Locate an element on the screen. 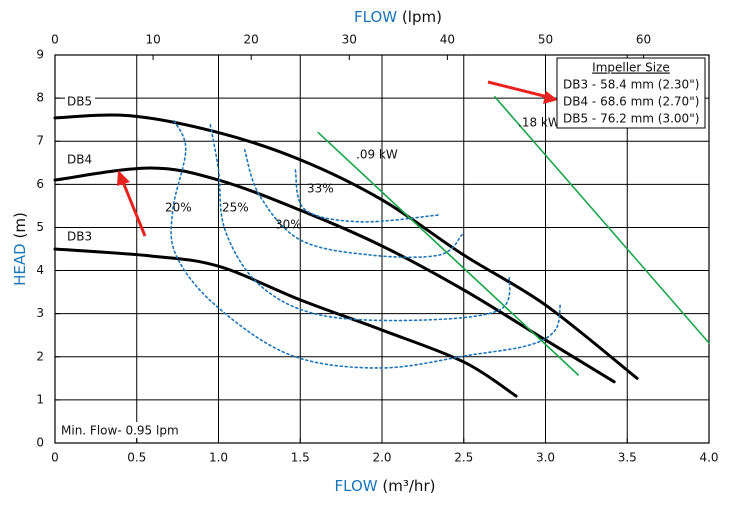 The height and width of the screenshot is (506, 746). efficiency-label: 25% is located at coordinates (235, 208).